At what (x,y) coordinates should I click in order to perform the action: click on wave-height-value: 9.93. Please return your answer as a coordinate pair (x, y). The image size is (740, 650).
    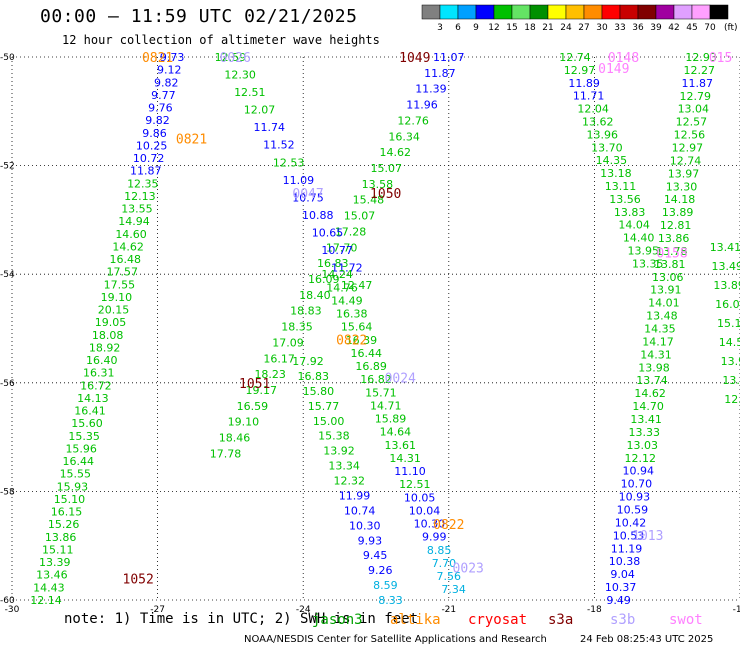
    Looking at the image, I should click on (370, 540).